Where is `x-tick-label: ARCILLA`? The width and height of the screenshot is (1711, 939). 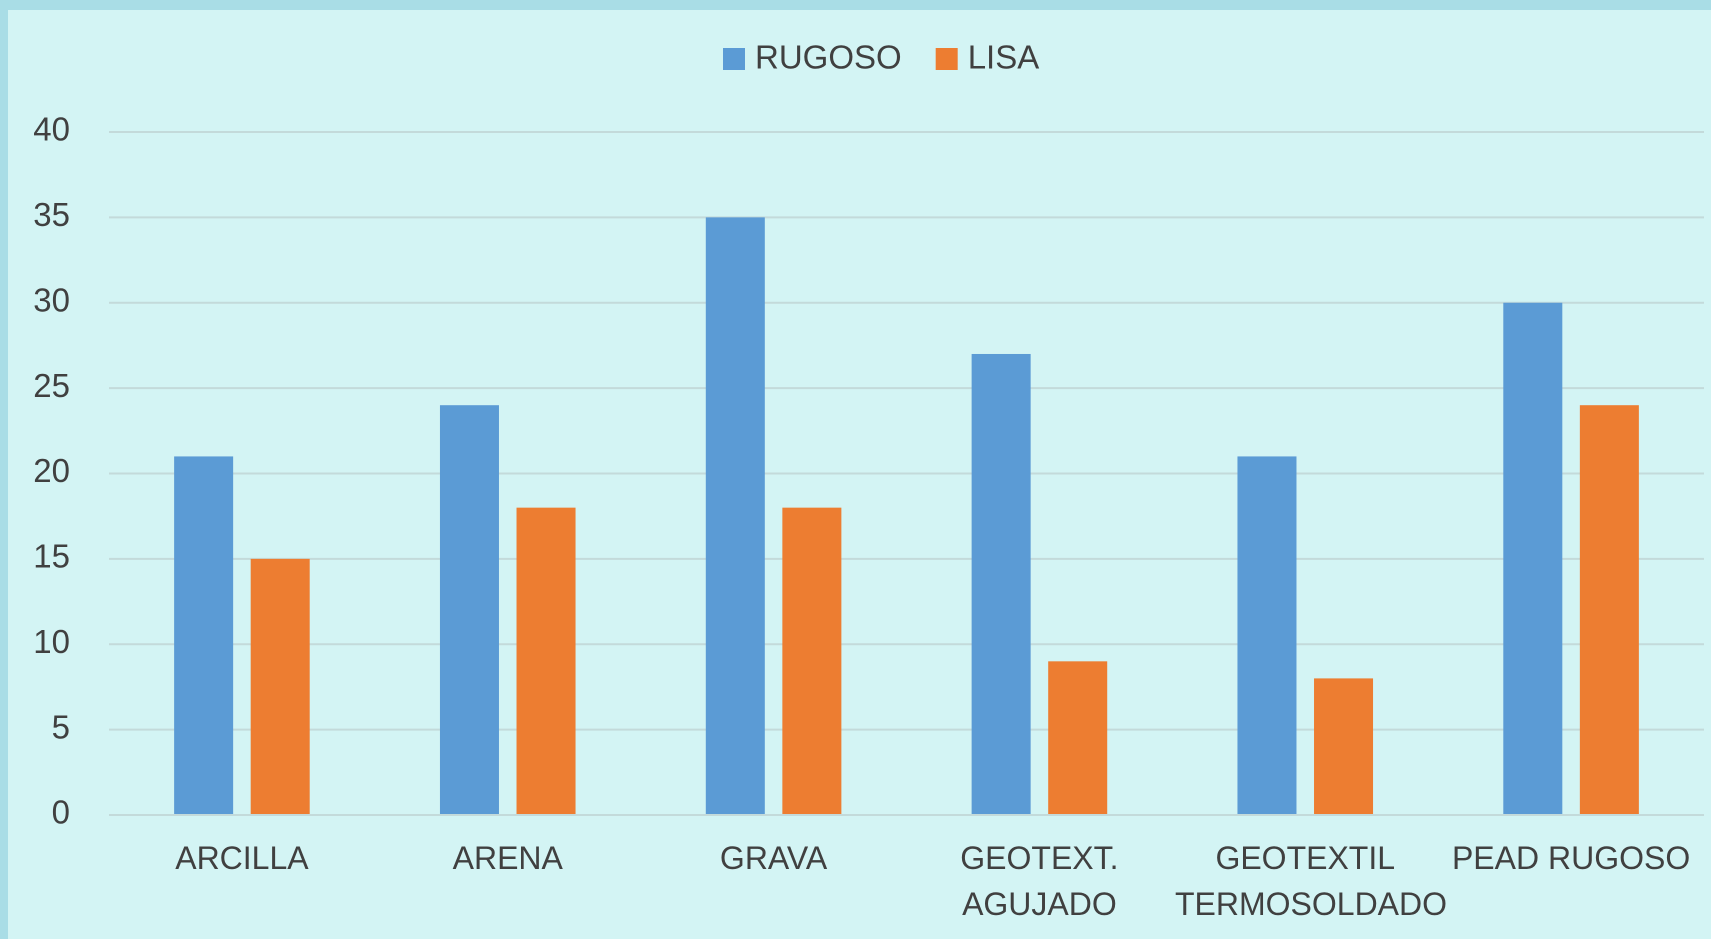 x-tick-label: ARCILLA is located at coordinates (242, 858).